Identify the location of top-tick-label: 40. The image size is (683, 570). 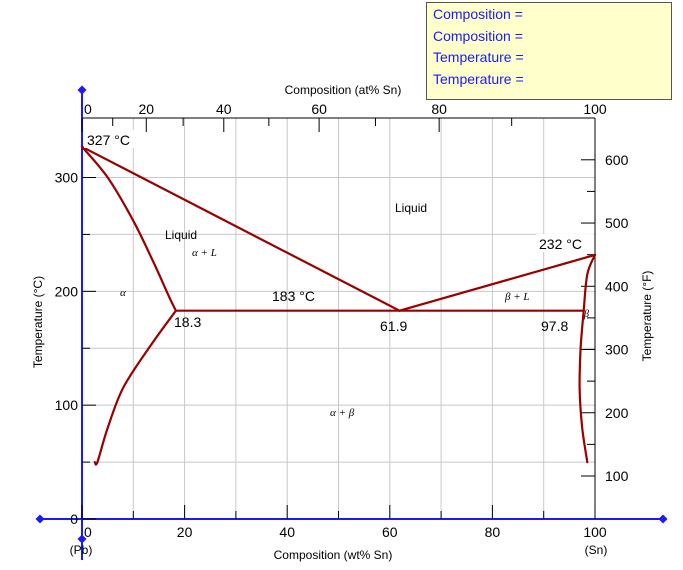
(224, 109).